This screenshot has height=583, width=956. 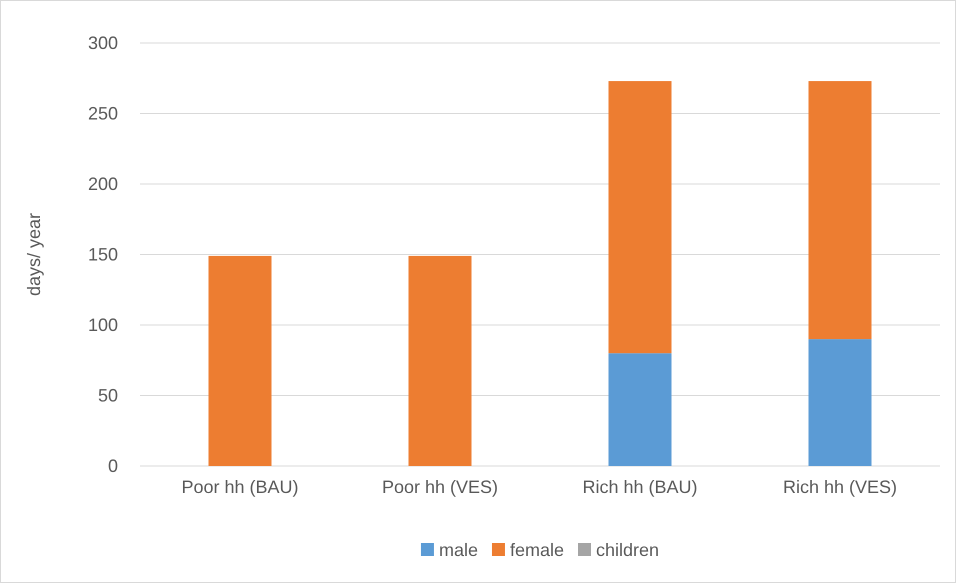 What do you see at coordinates (628, 550) in the screenshot?
I see `legend-label: children` at bounding box center [628, 550].